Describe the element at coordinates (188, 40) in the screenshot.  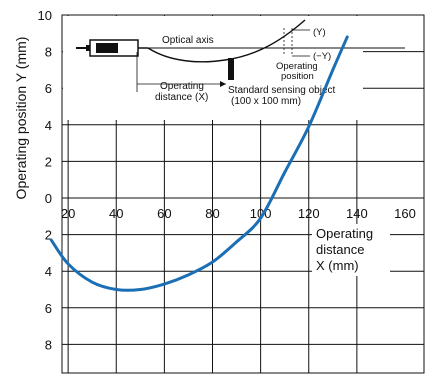
I see `optical-axis-label: Optical axis` at that location.